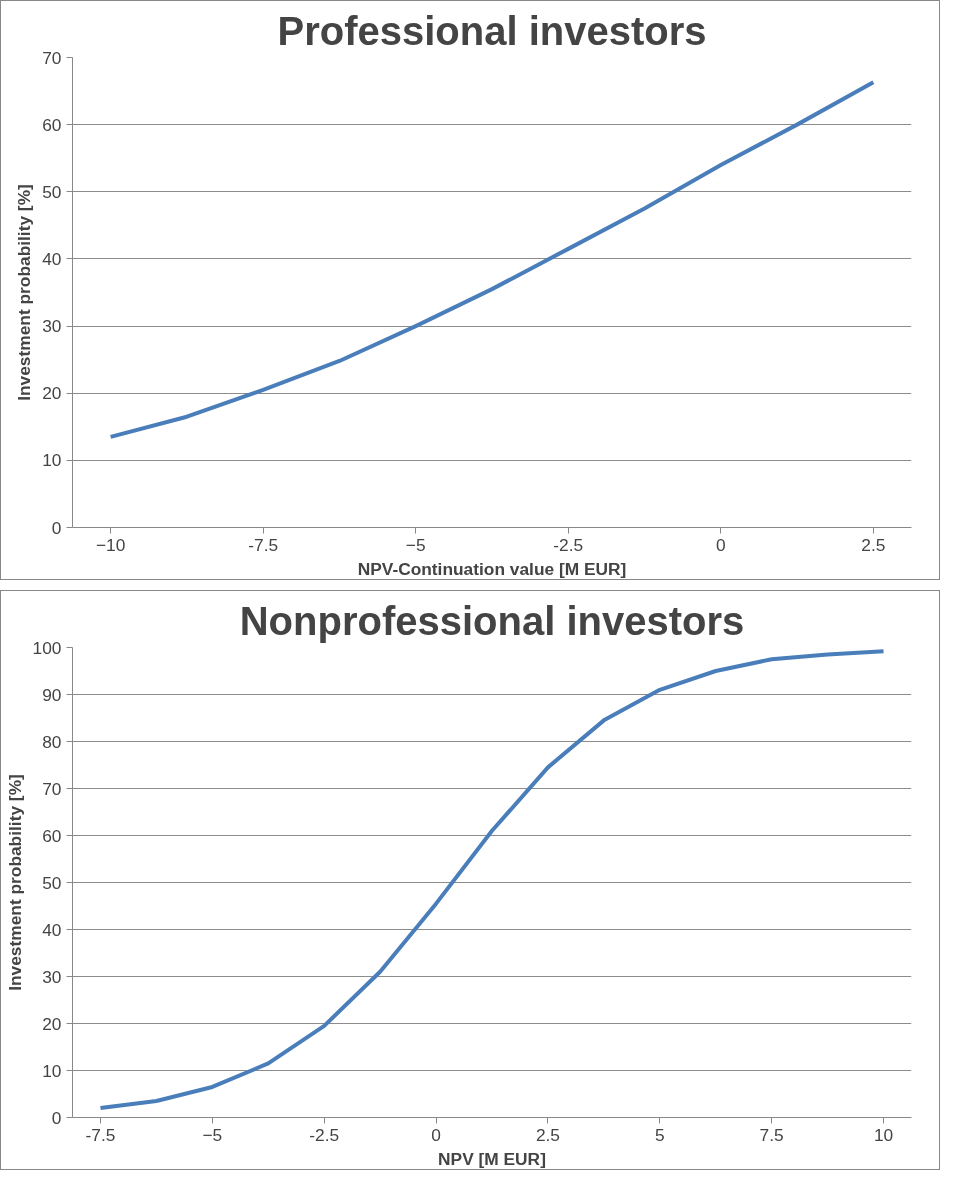 This screenshot has width=965, height=1195. Describe the element at coordinates (492, 30) in the screenshot. I see `chart-title: Professional investors` at that location.